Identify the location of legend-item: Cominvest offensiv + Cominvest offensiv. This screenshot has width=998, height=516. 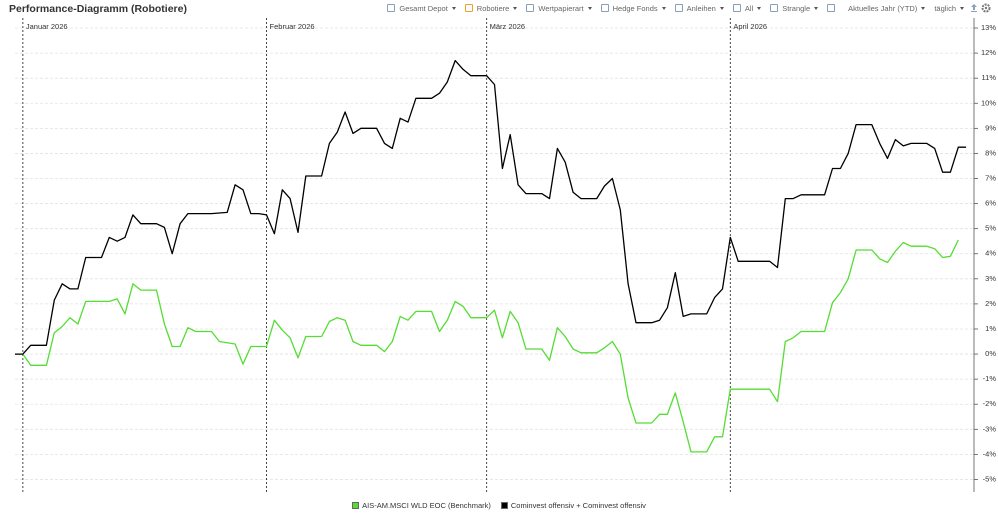
(573, 505).